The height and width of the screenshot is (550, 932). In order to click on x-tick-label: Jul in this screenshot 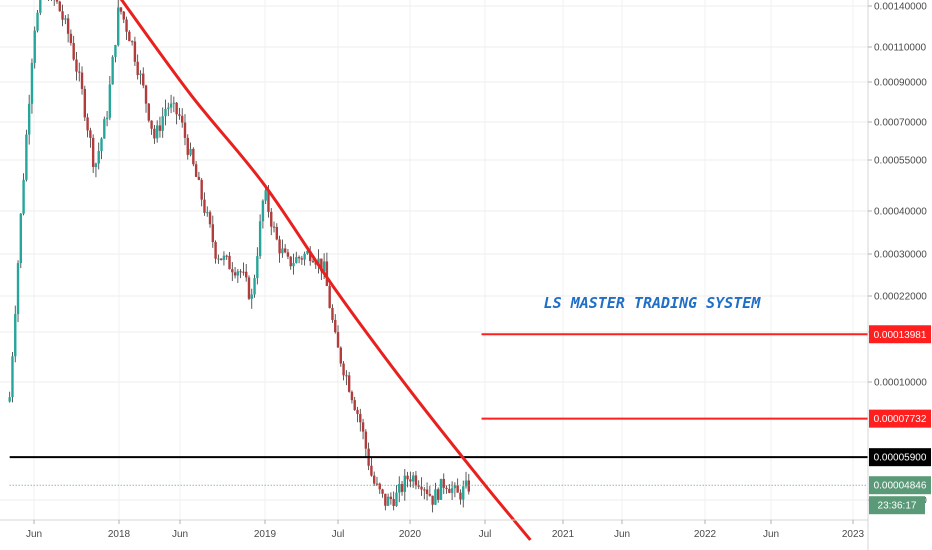, I will do `click(485, 534)`.